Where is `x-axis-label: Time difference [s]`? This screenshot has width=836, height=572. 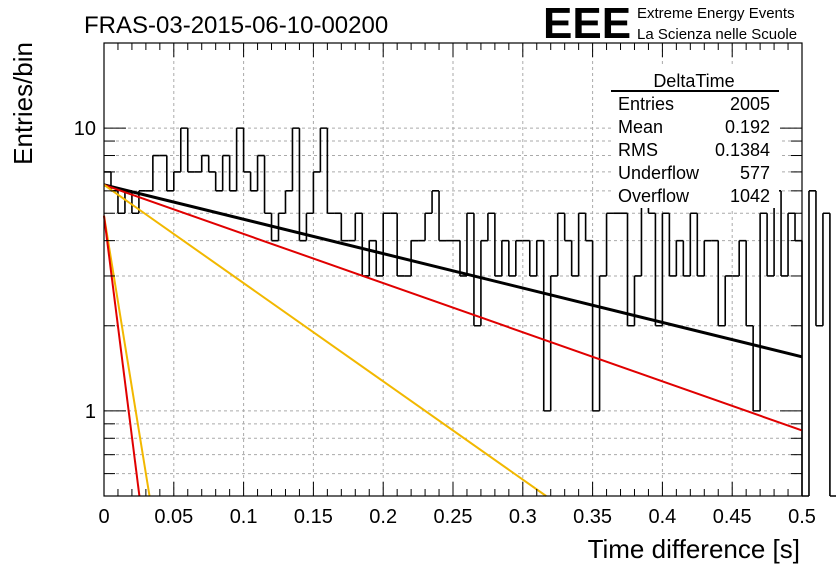 x-axis-label: Time difference [s] is located at coordinates (694, 549).